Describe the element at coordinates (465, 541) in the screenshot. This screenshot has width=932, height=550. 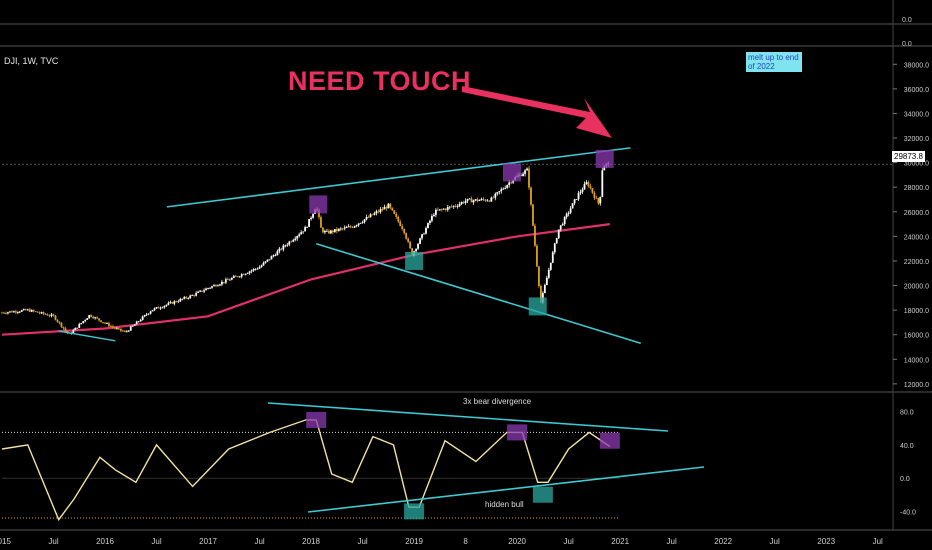
I see `time-tick-label: 8` at that location.